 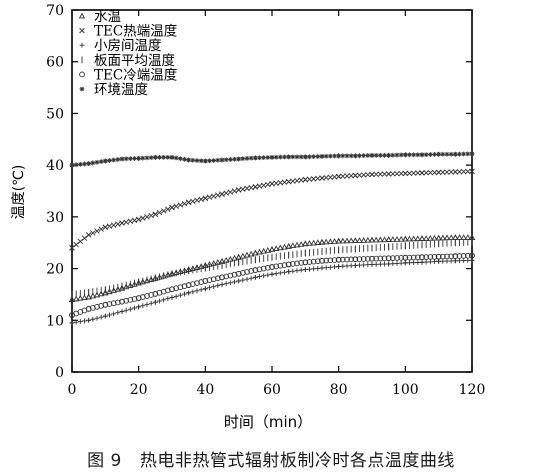 I want to click on legend-label: 水温, so click(x=107, y=17).